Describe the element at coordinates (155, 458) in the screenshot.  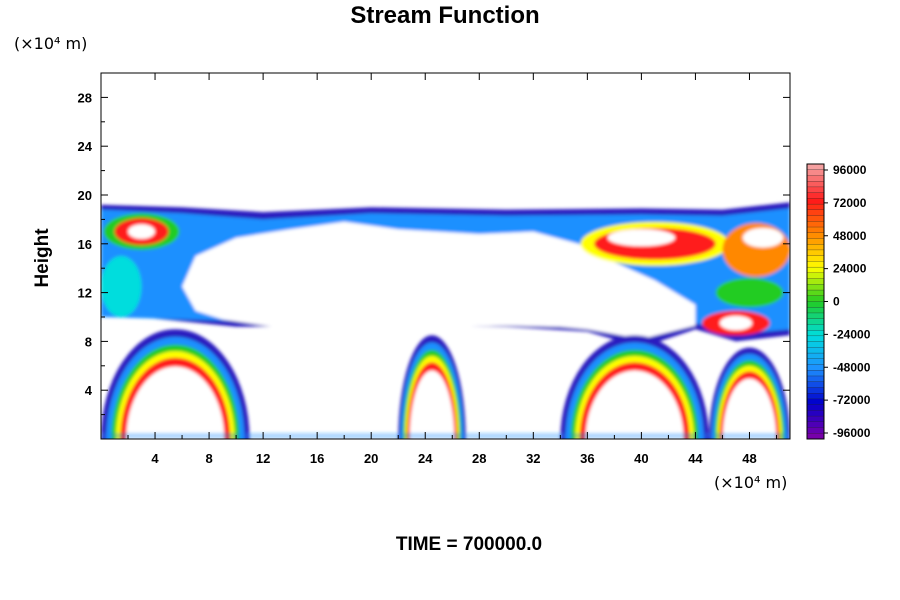
I see `x-tick-label: 4` at that location.